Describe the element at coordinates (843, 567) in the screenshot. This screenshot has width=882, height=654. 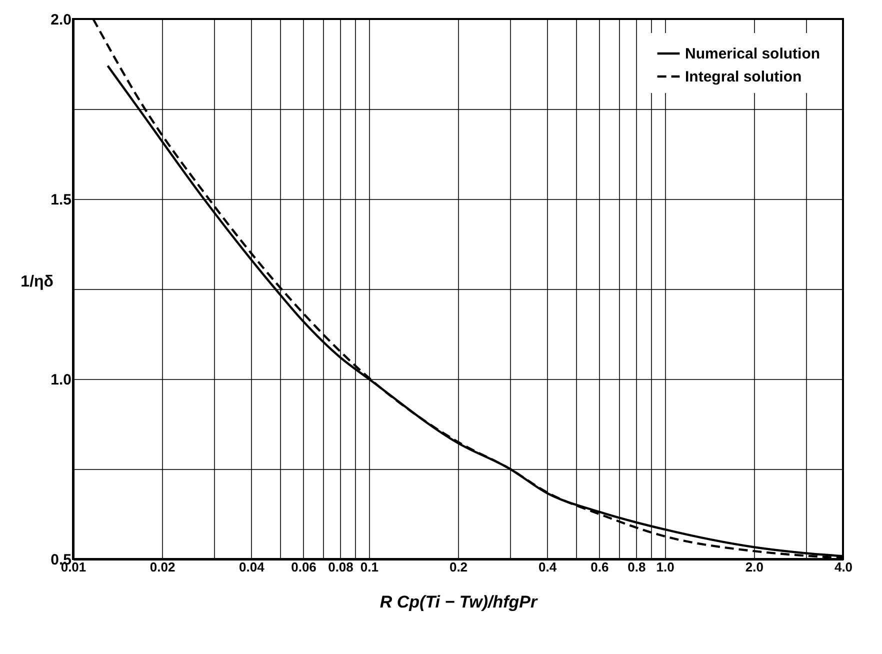
I see `x-tick-label: 4.0` at that location.